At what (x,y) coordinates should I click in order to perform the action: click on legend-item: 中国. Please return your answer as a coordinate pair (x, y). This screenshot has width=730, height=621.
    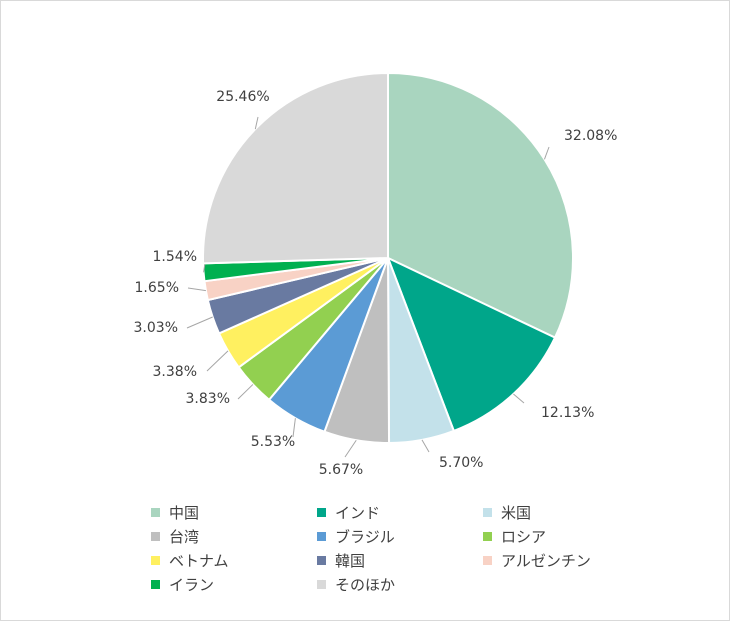
    Looking at the image, I should click on (234, 512).